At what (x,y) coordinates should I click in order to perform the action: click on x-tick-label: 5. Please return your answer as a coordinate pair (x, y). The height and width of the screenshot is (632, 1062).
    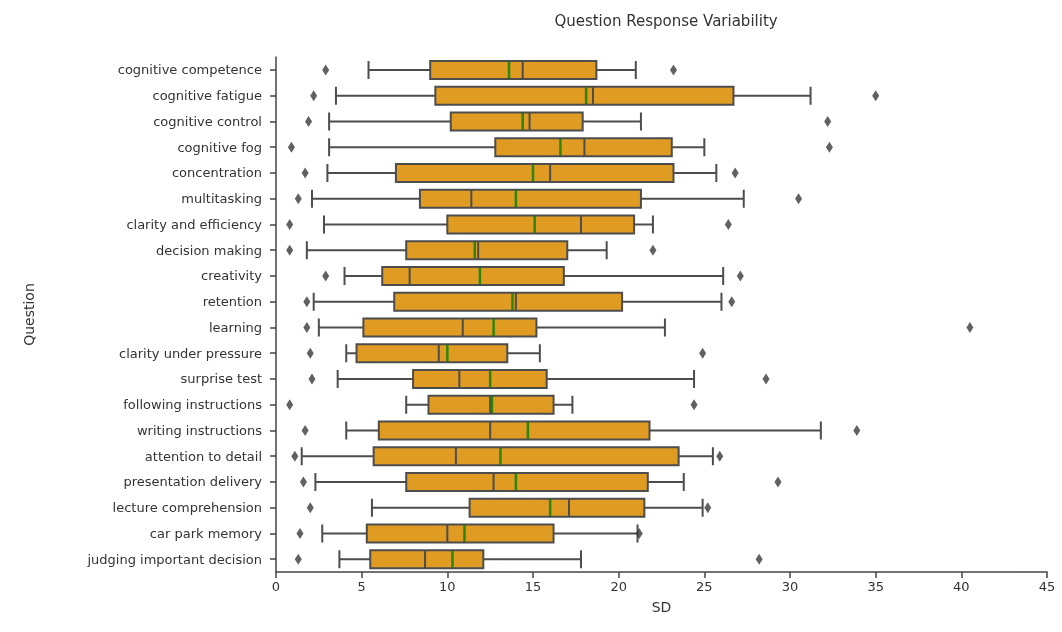
    Looking at the image, I should click on (361, 586).